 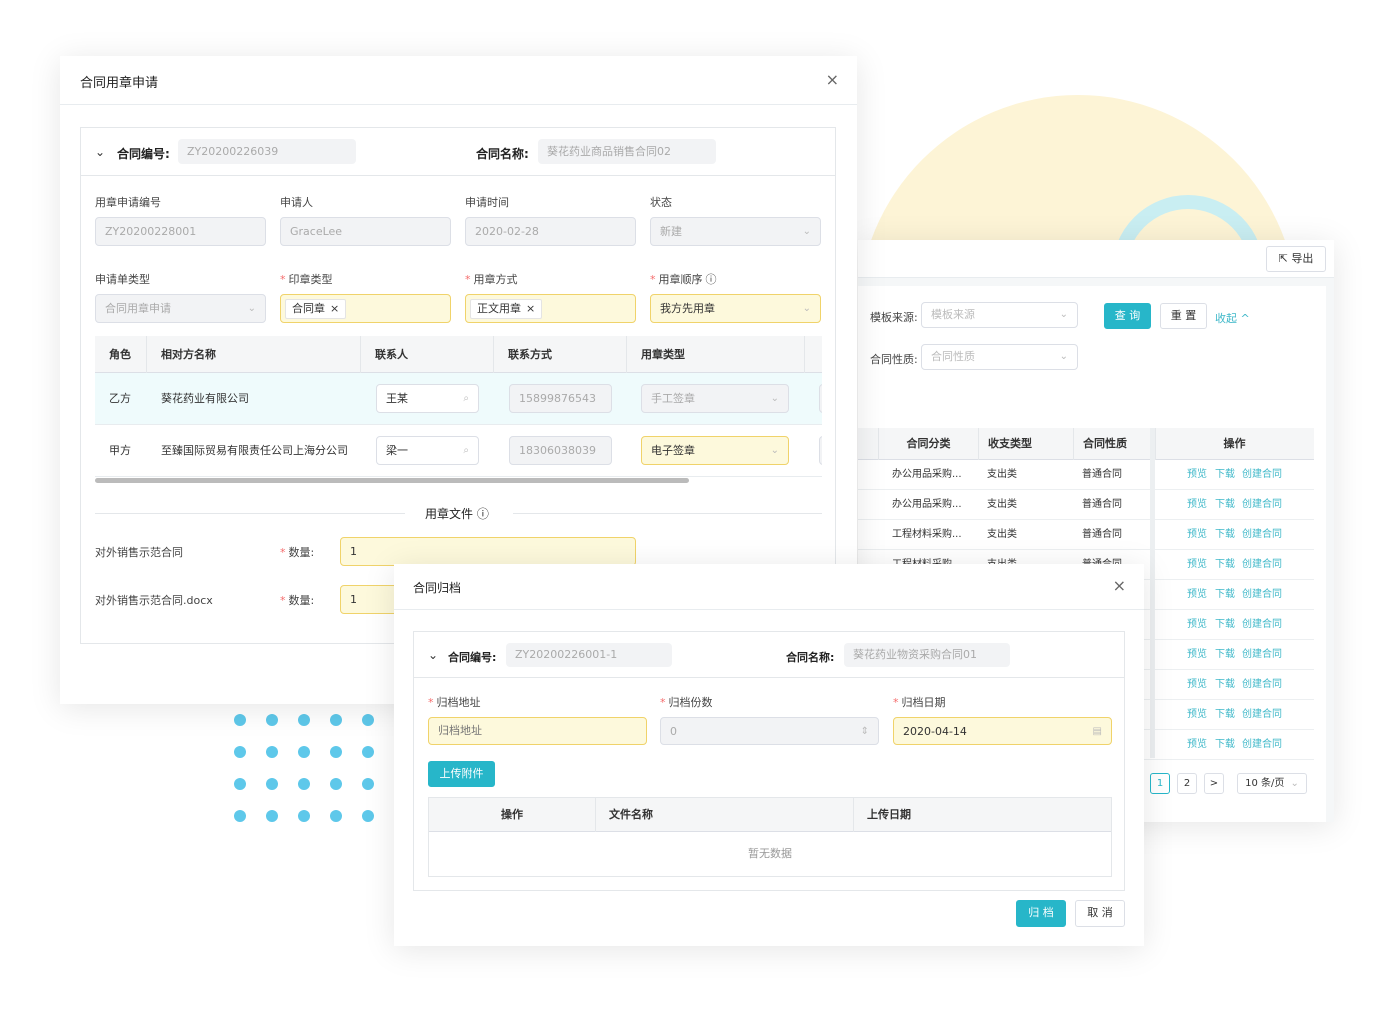 I want to click on horizontal-scrollbar, so click(x=392, y=480).